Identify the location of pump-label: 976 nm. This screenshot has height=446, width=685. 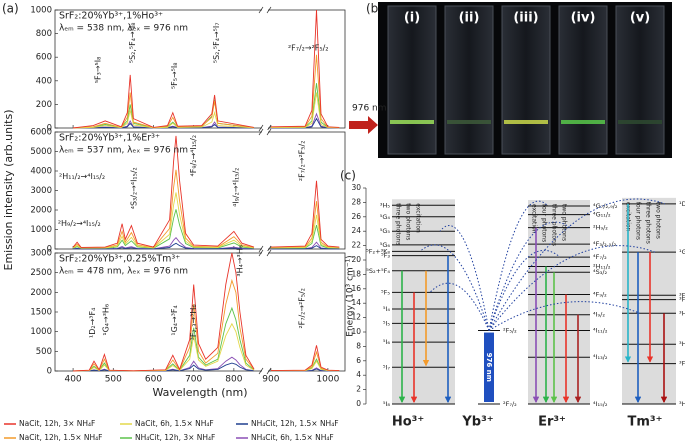
(489, 367).